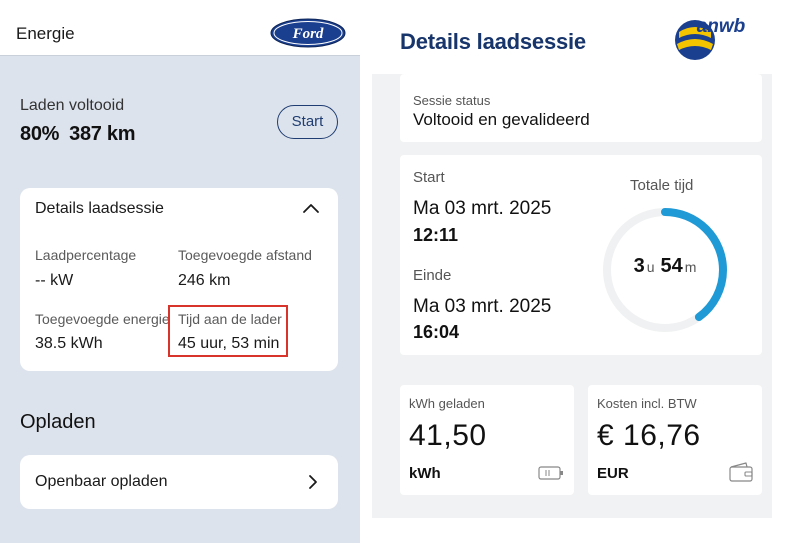  What do you see at coordinates (429, 177) in the screenshot?
I see `start-label: Start` at bounding box center [429, 177].